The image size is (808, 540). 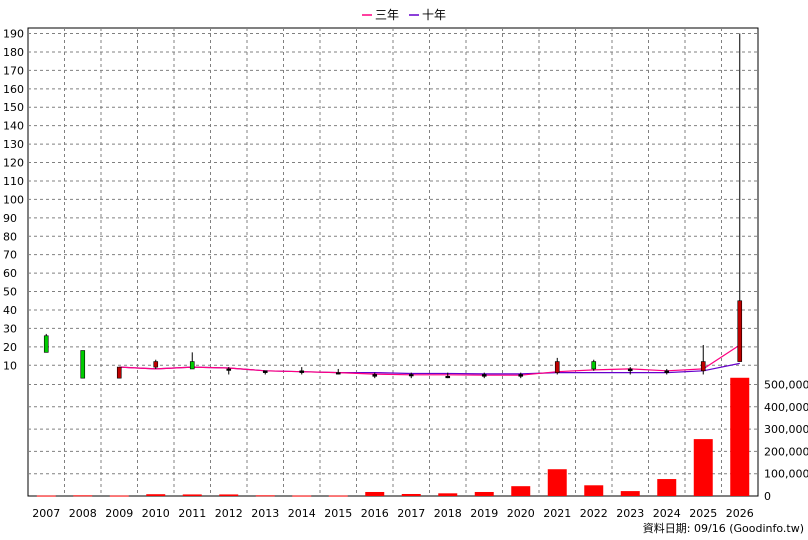 I want to click on year-tick-label: 2026, so click(x=740, y=513).